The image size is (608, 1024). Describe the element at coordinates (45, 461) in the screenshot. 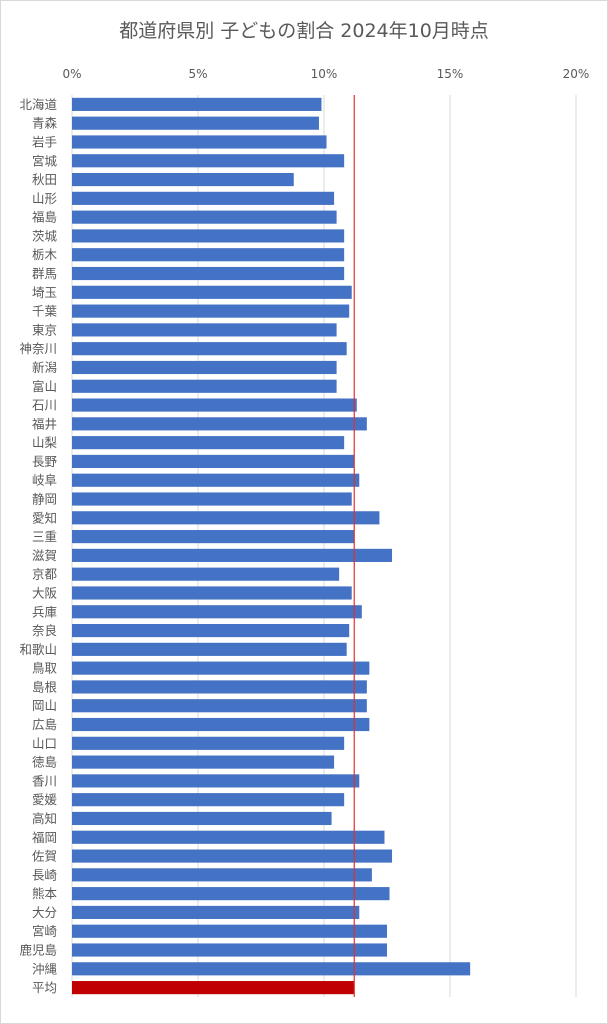

I see `category-label: 長野` at that location.